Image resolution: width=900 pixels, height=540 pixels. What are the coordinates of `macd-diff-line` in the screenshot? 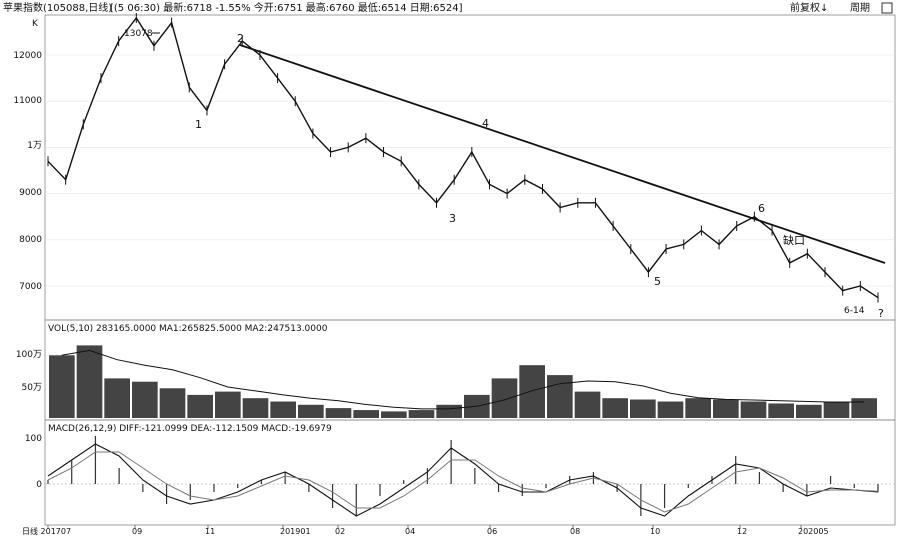 It's located at (463, 480).